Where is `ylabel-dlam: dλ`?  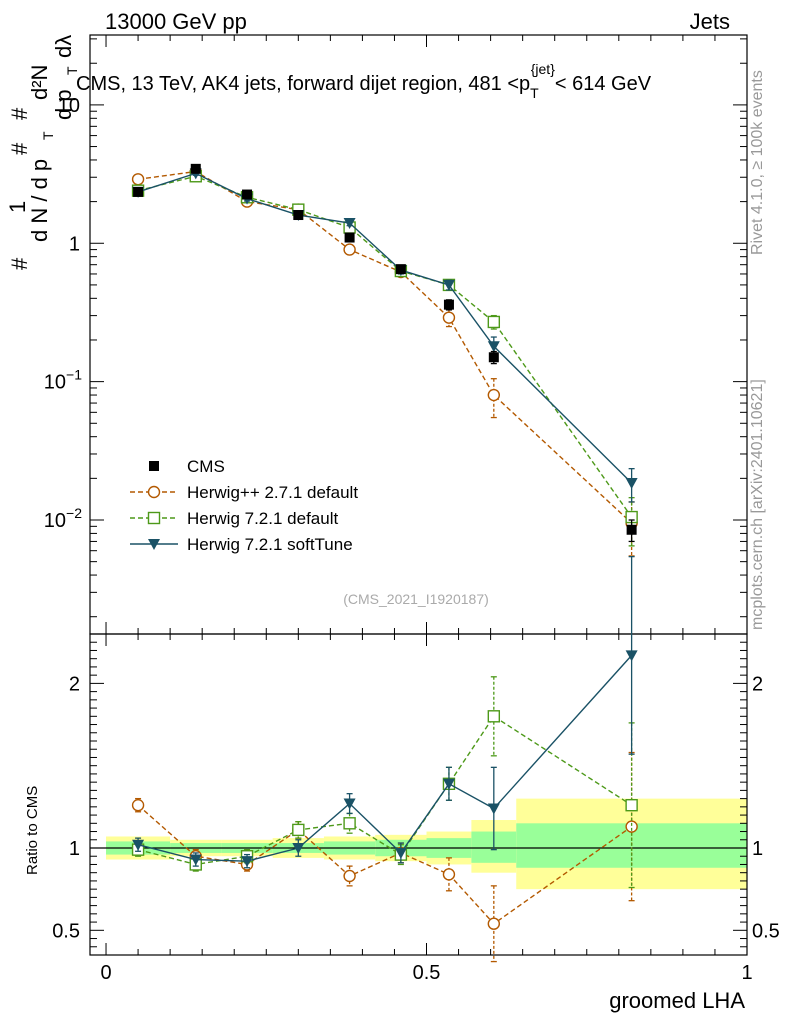
ylabel-dlam: dλ is located at coordinates (63, 46).